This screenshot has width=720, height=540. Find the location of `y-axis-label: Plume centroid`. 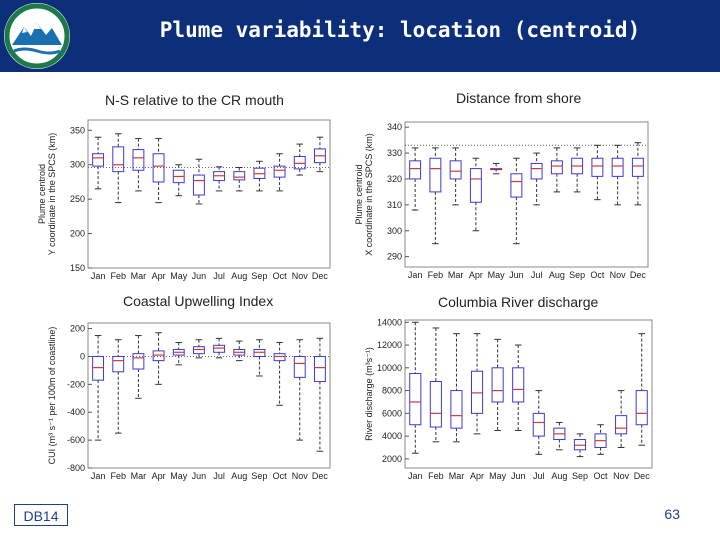

y-axis-label: Plume centroid is located at coordinates (359, 194).